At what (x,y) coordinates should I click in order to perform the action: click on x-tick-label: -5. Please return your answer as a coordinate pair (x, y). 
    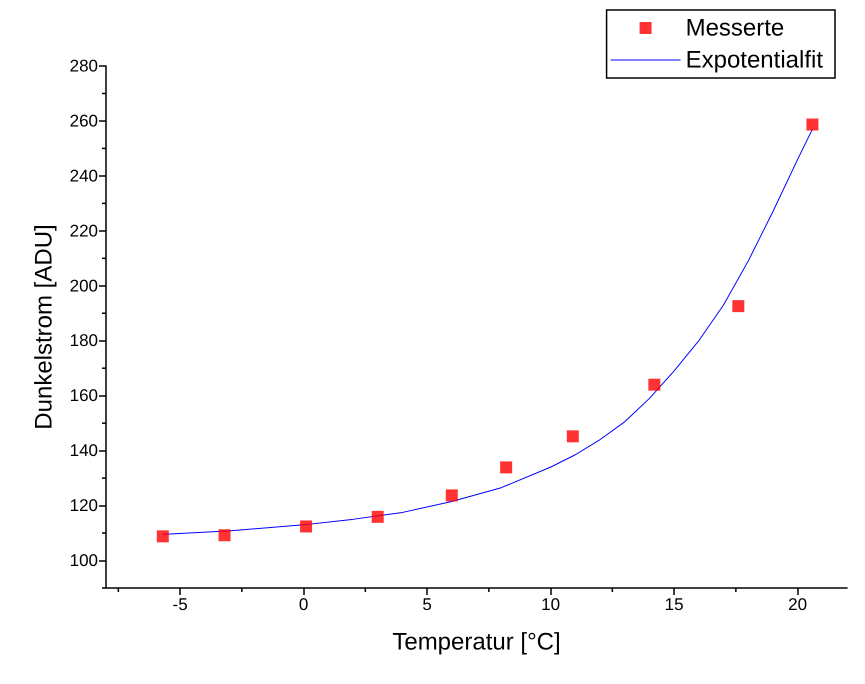
    Looking at the image, I should click on (180, 604).